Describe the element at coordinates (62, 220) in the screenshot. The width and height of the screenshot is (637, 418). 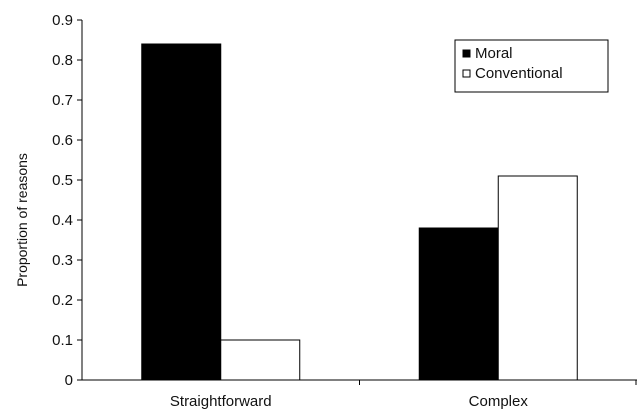
I see `y-tick-label: 0.4` at that location.